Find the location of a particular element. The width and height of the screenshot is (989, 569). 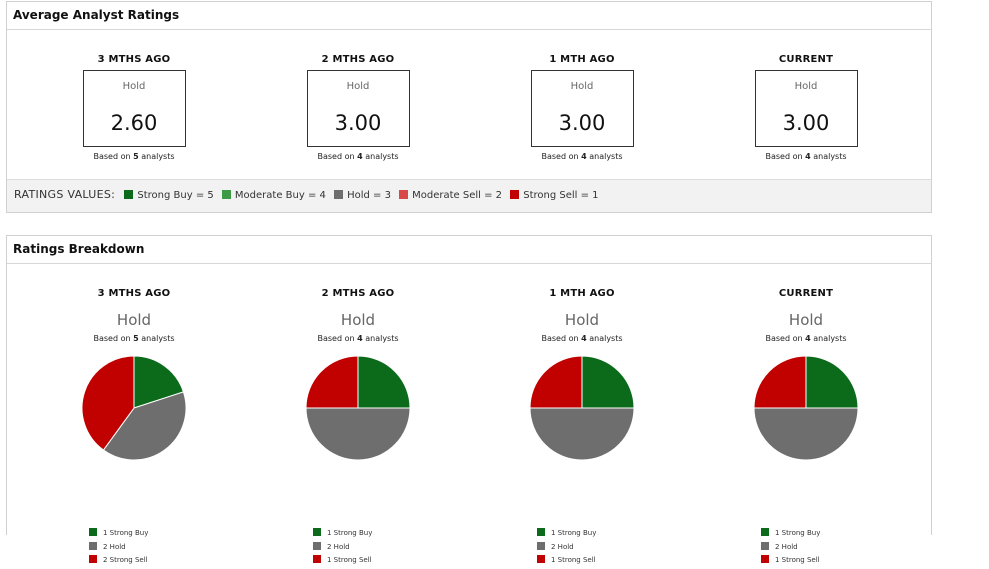

period-title: 2 MTHS AGO is located at coordinates (358, 293).